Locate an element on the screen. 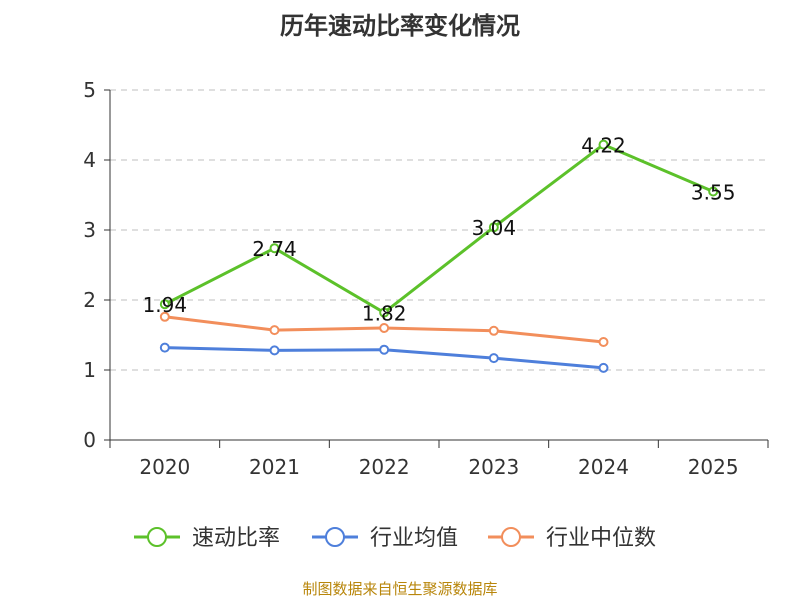  x-tick-label: 2021 is located at coordinates (274, 467).